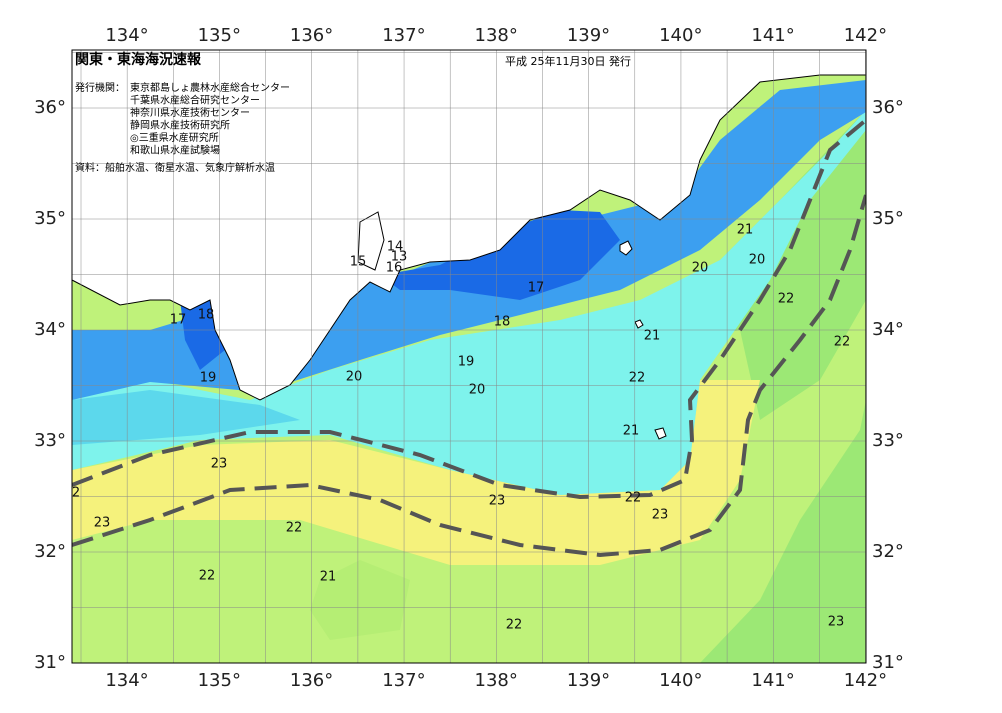  Describe the element at coordinates (394, 268) in the screenshot. I see `contour-label: 16` at that location.